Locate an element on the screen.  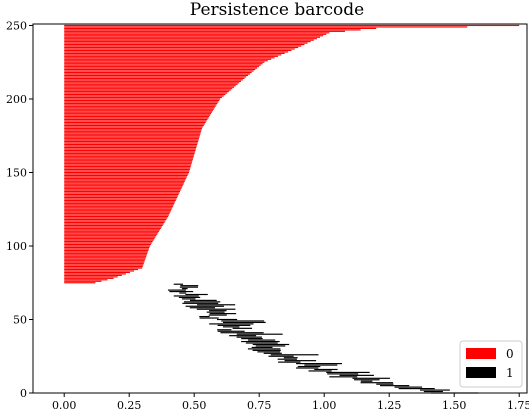
y-tick-label: 250 is located at coordinates (16, 25).